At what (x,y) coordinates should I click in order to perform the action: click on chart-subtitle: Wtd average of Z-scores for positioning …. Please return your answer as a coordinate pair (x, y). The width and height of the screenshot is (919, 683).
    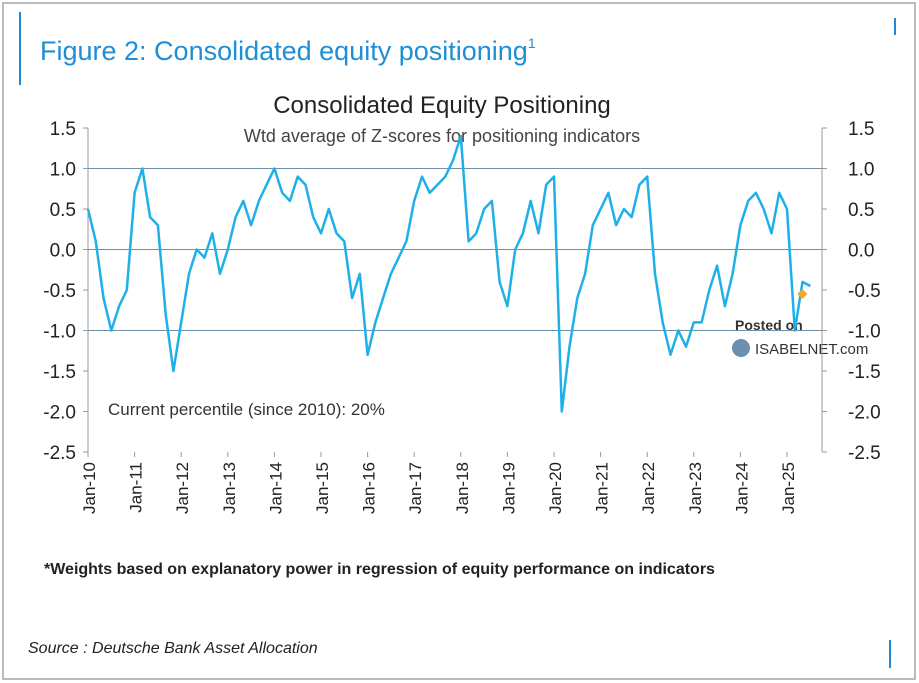
    Looking at the image, I should click on (442, 136).